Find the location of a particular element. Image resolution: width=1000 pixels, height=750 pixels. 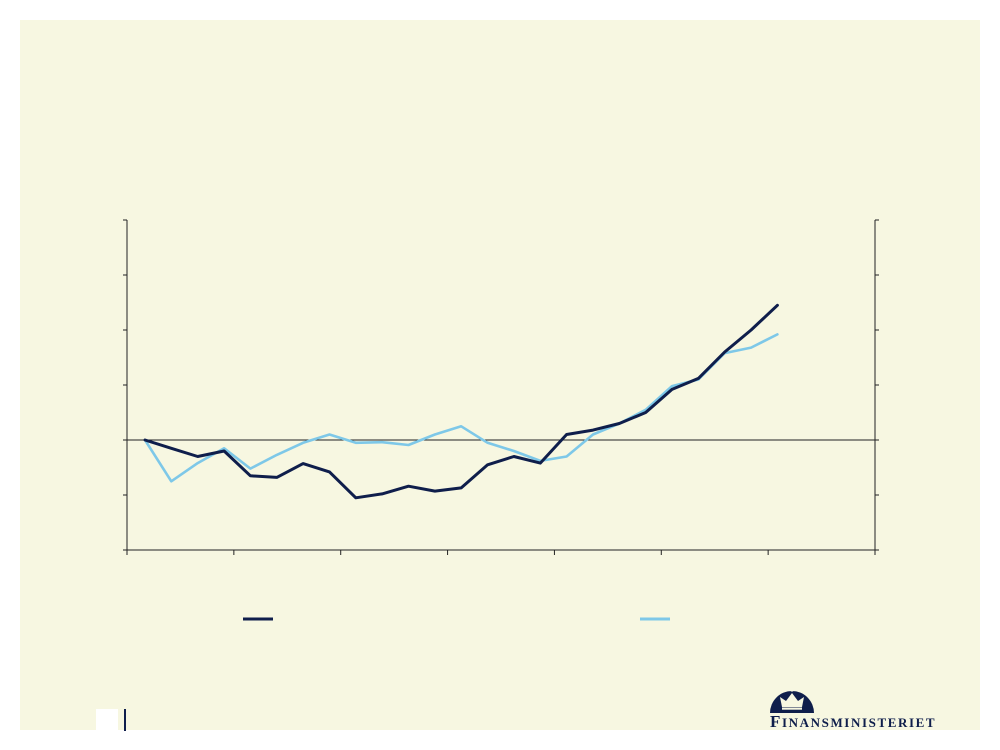

wordmark-initial: F is located at coordinates (776, 721).